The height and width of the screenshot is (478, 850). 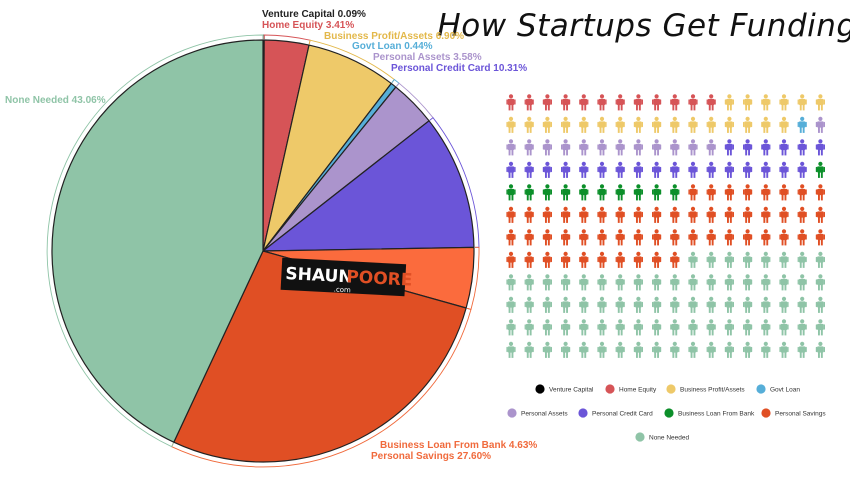 I want to click on watermark-text-right: POORE, so click(x=379, y=278).